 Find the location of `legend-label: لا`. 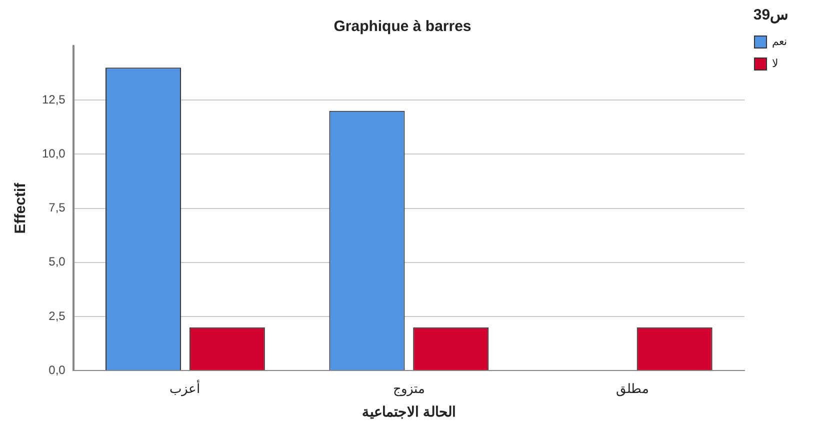

legend-label: لا is located at coordinates (775, 64).